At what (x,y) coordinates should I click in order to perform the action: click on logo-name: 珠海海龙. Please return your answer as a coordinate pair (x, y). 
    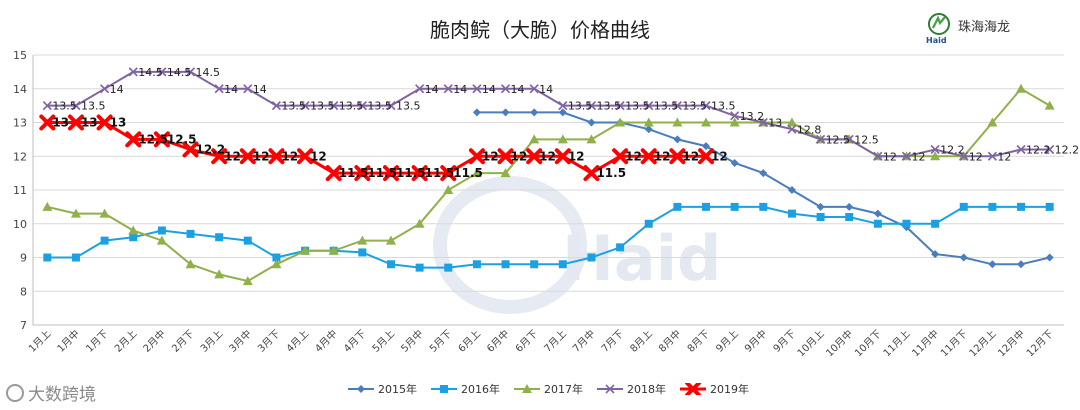
    Looking at the image, I should click on (984, 27).